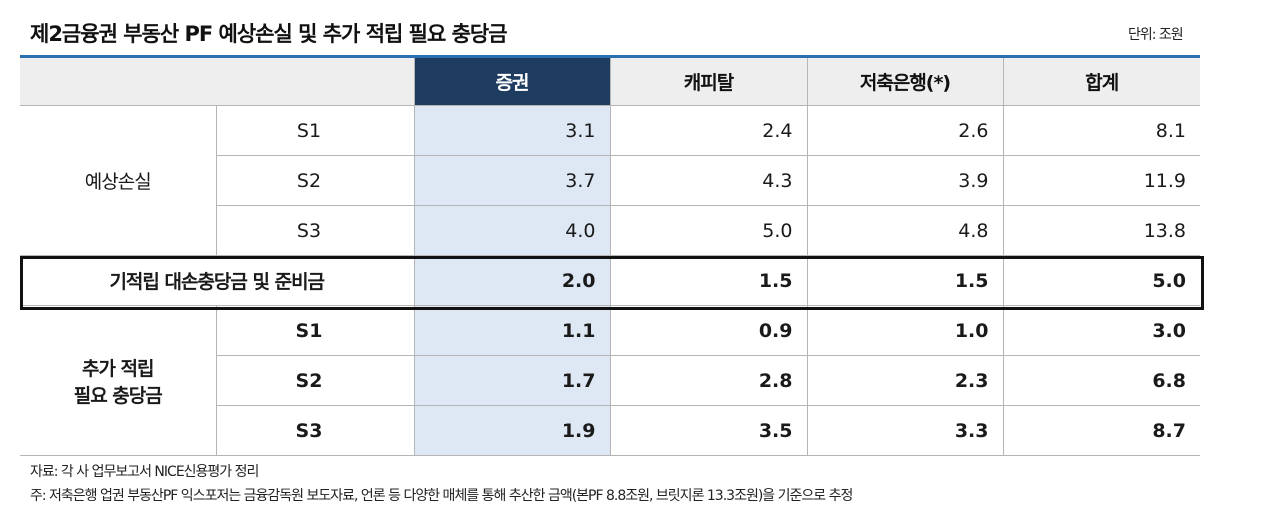  What do you see at coordinates (905, 130) in the screenshot?
I see `cell-value: 2.6` at bounding box center [905, 130].